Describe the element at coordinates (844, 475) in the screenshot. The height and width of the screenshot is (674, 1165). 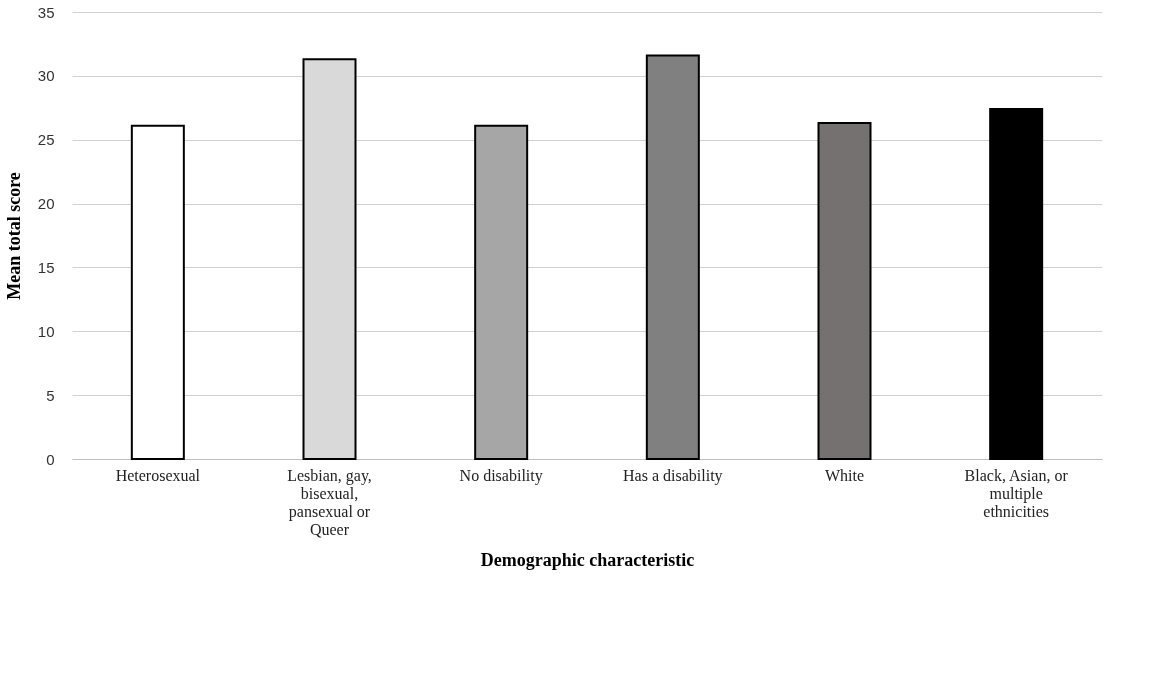
I see `x-tick-label: White` at that location.